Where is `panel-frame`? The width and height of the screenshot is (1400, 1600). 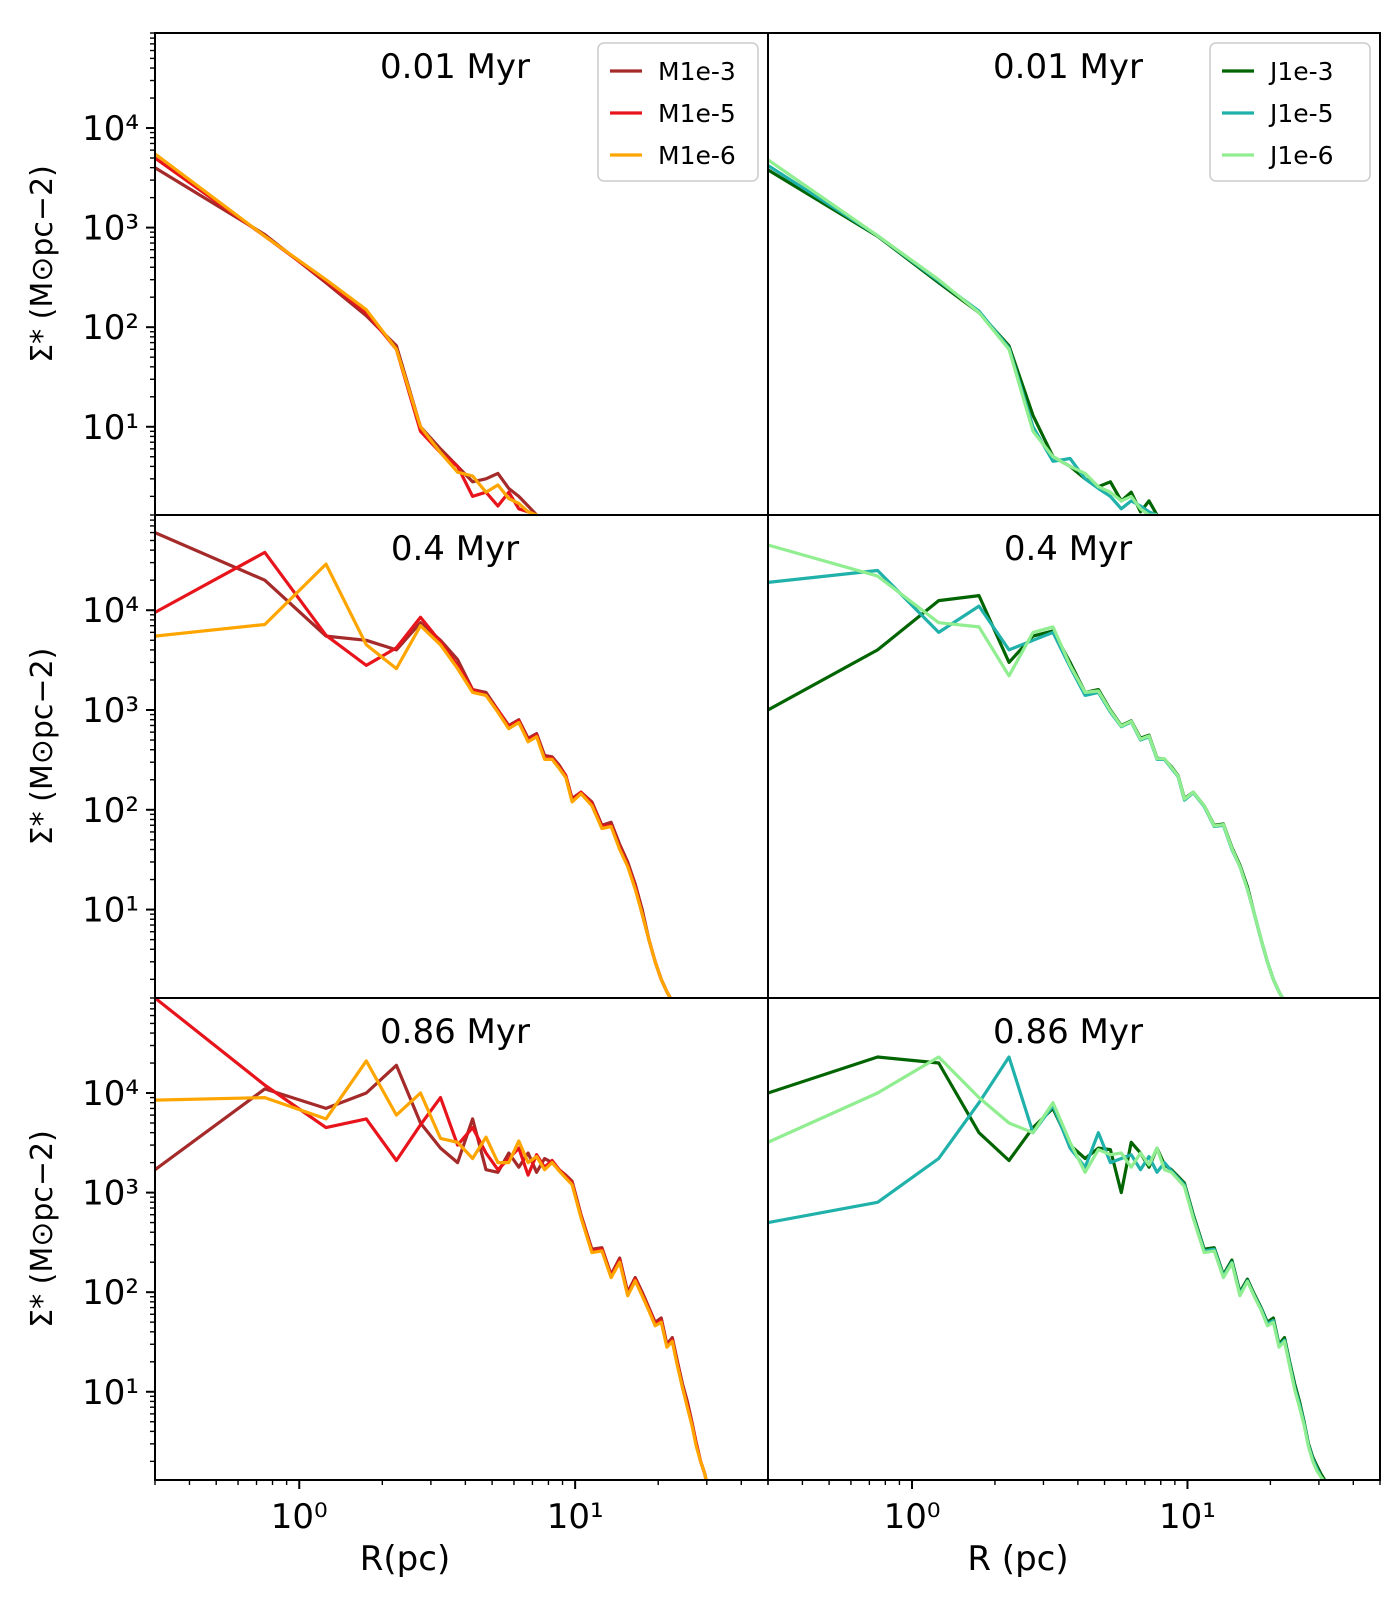 panel-frame is located at coordinates (1074, 1239).